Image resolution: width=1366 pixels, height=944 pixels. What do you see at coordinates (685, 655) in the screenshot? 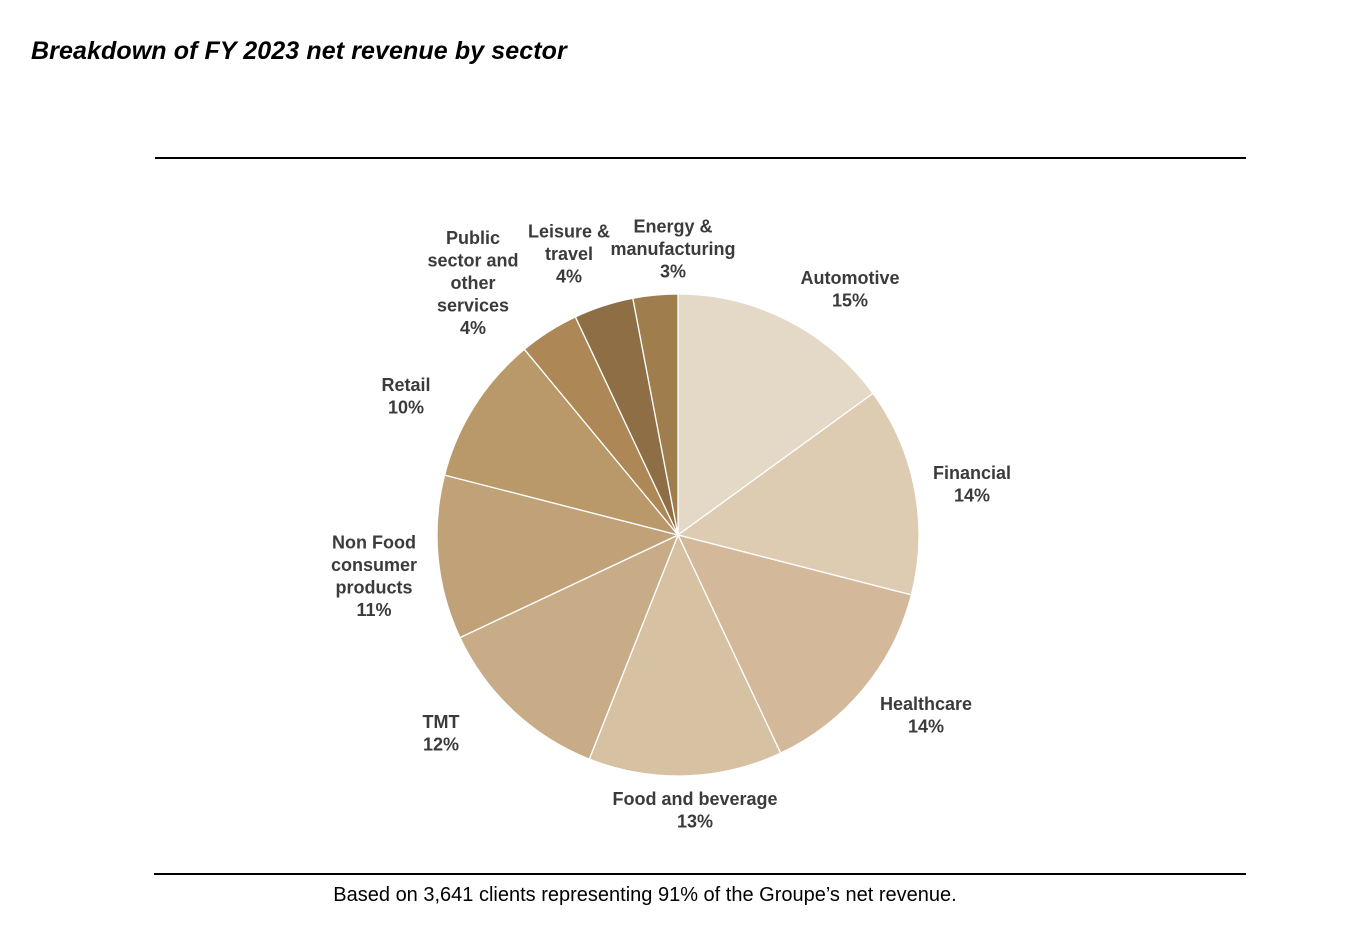
I see `pie-slice-food-and-beverage` at bounding box center [685, 655].